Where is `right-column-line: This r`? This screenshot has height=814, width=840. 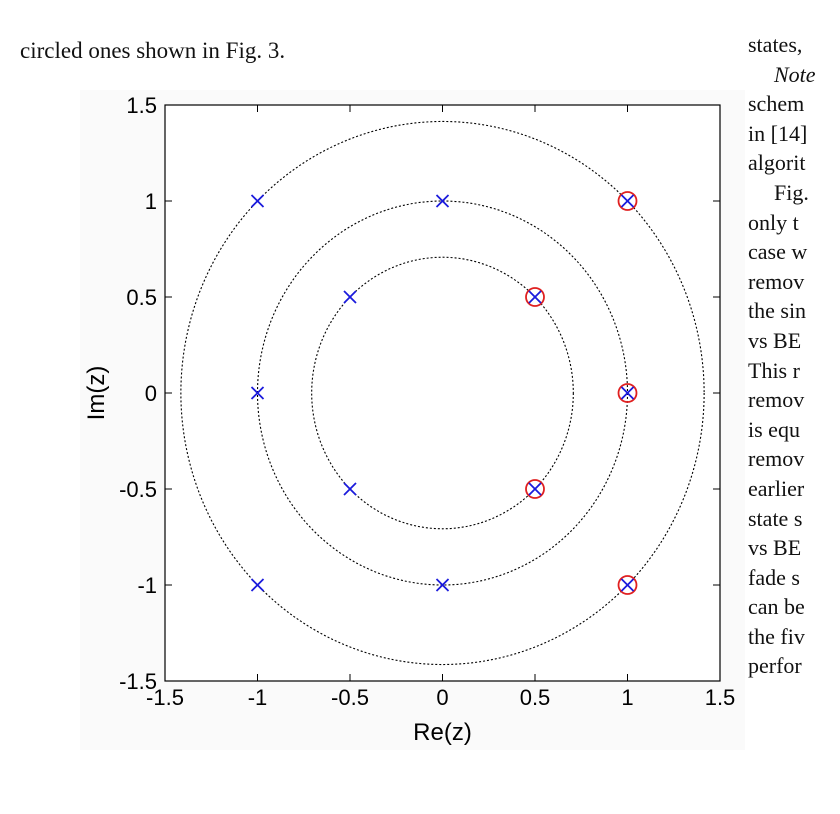
right-column-line: This r is located at coordinates (774, 370).